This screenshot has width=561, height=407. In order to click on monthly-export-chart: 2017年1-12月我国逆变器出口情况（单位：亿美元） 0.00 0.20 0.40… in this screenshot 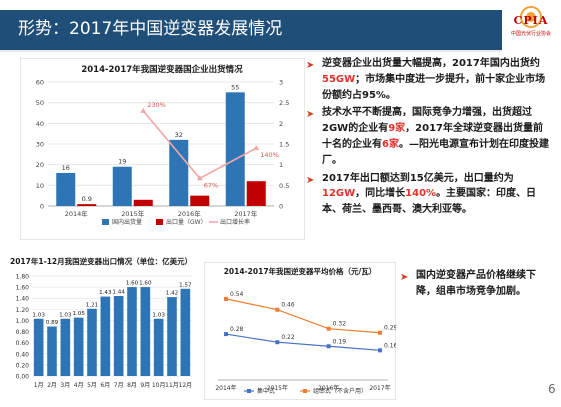, I will do `click(101, 322)`.